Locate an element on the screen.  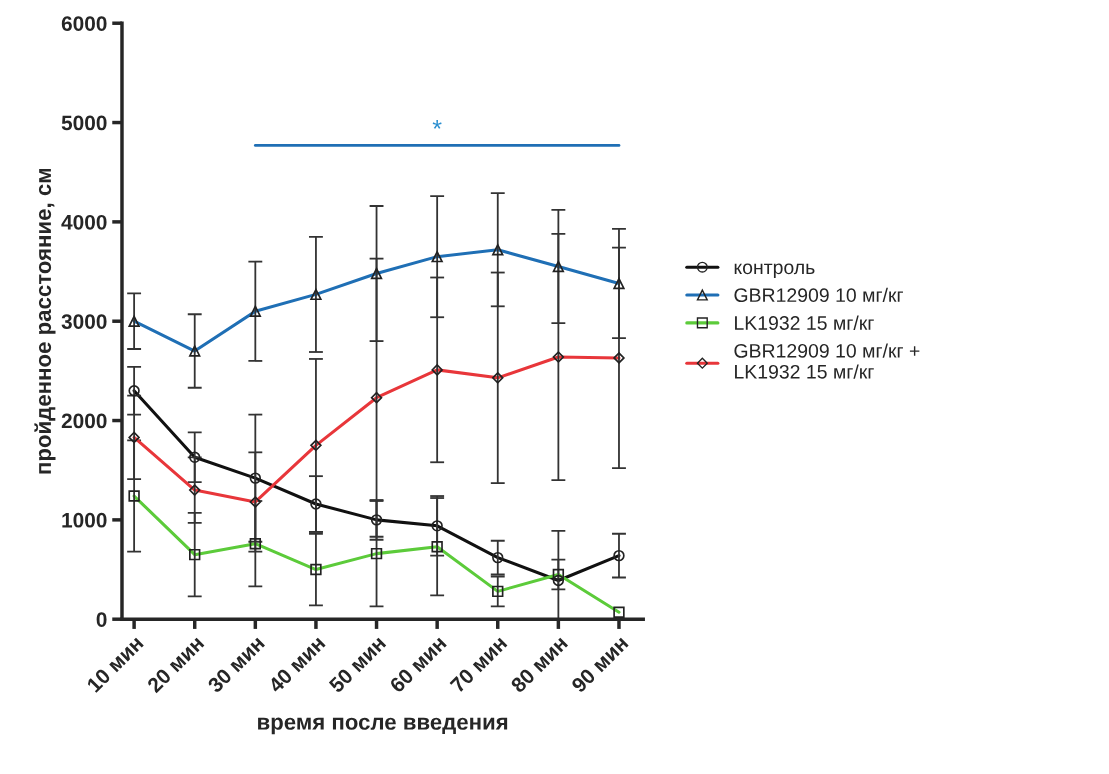
y-tick-label: 5000 is located at coordinates (84, 123).